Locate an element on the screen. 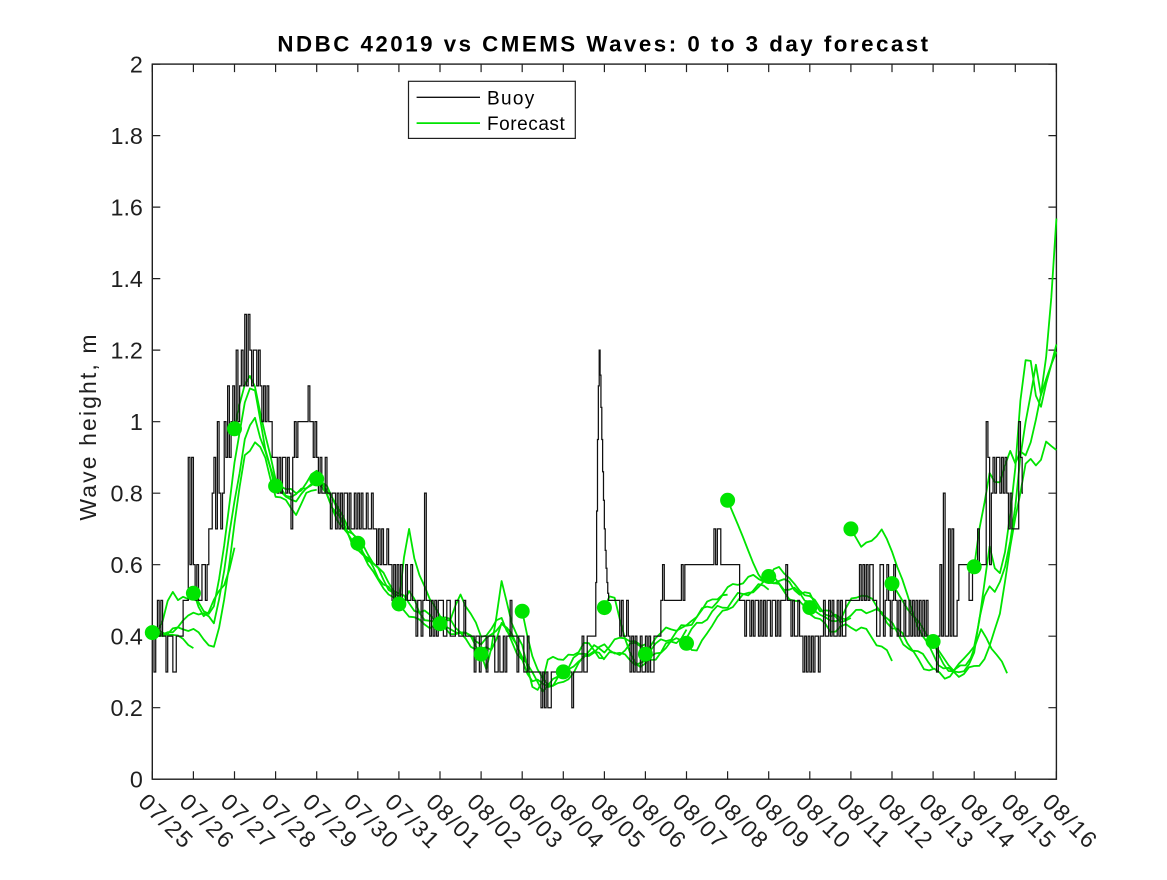 The image size is (1167, 880). svg-text: Wave height, m is located at coordinates (88, 426).